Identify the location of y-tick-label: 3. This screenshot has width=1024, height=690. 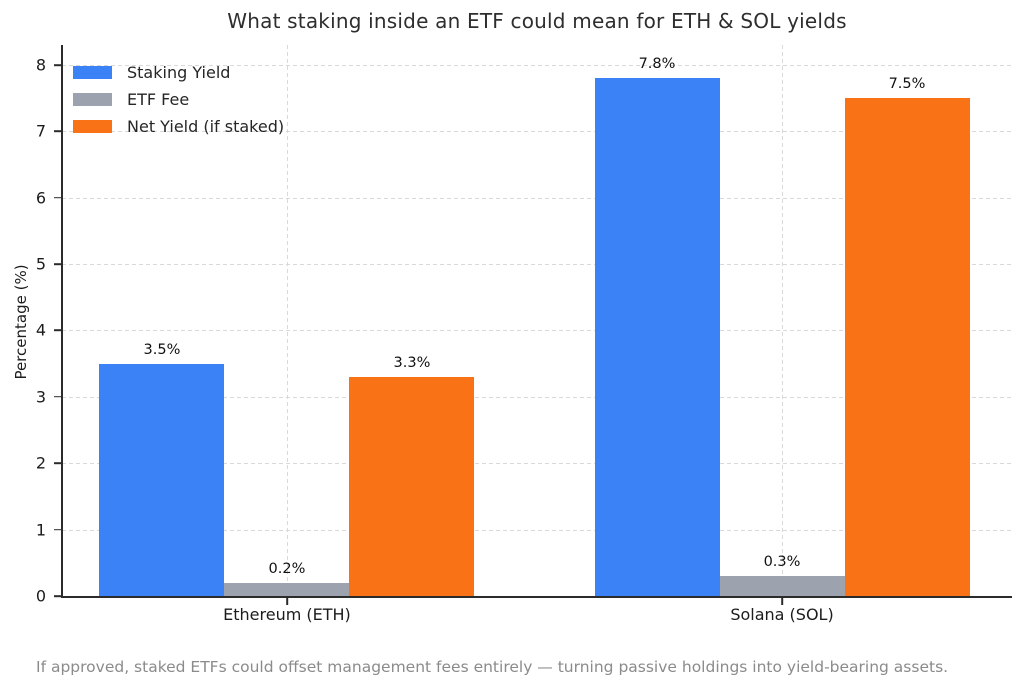
(40, 397).